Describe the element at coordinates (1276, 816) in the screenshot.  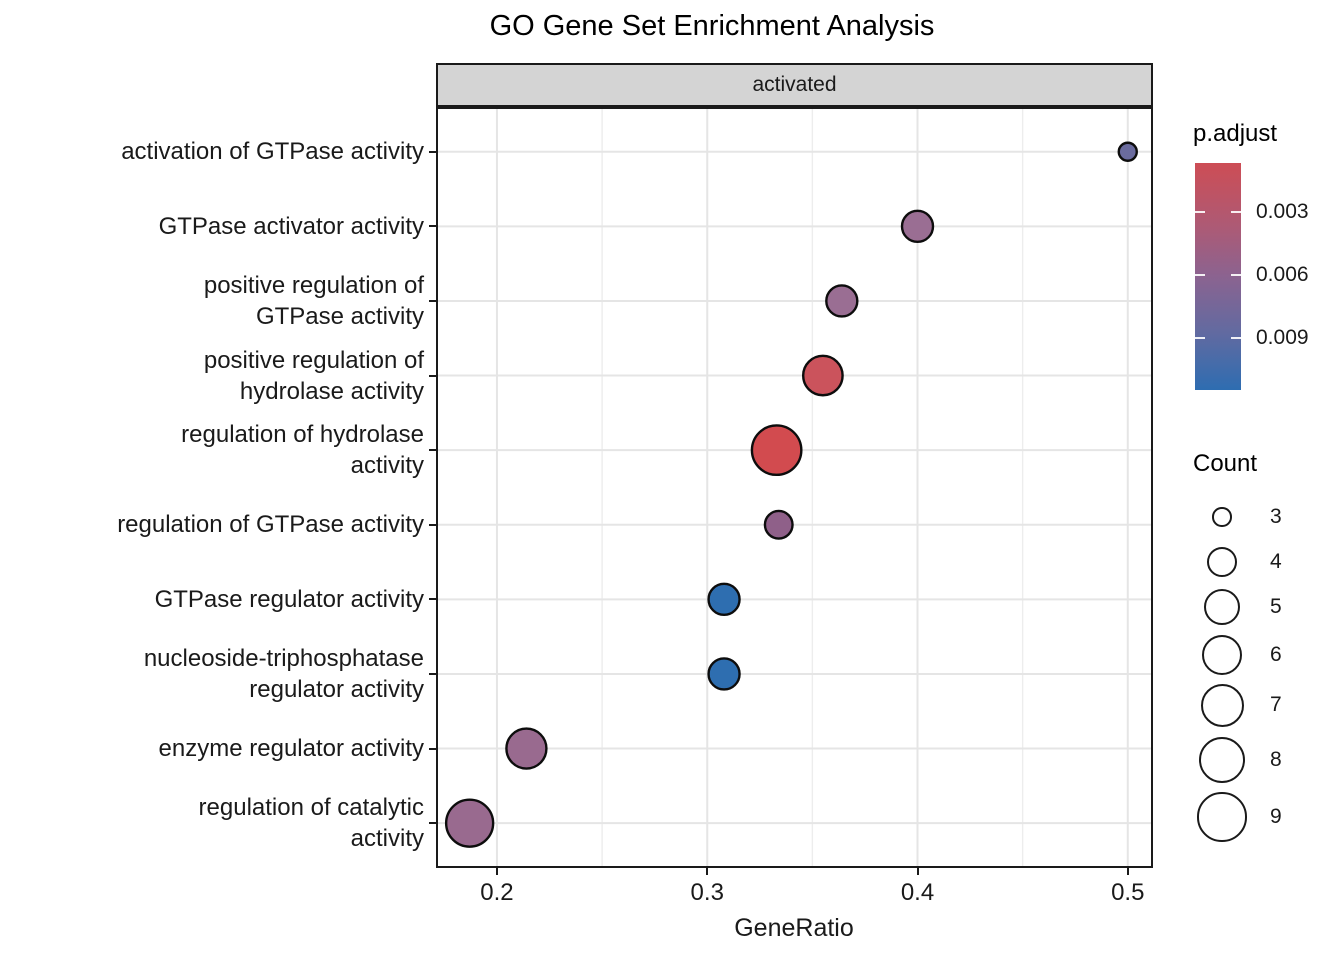
I see `count-legend-label: 9` at that location.